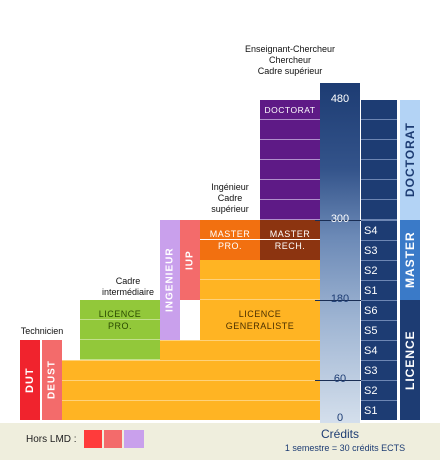  What do you see at coordinates (220, 441) in the screenshot?
I see `bottom-strip` at bounding box center [220, 441].